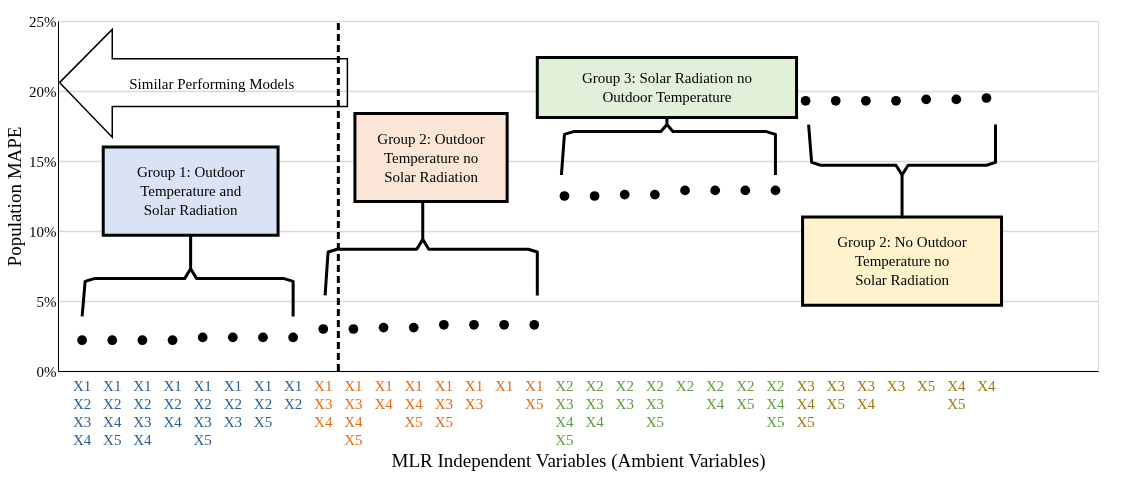 The height and width of the screenshot is (486, 1143). I want to click on x-tick-label: X2, so click(685, 386).